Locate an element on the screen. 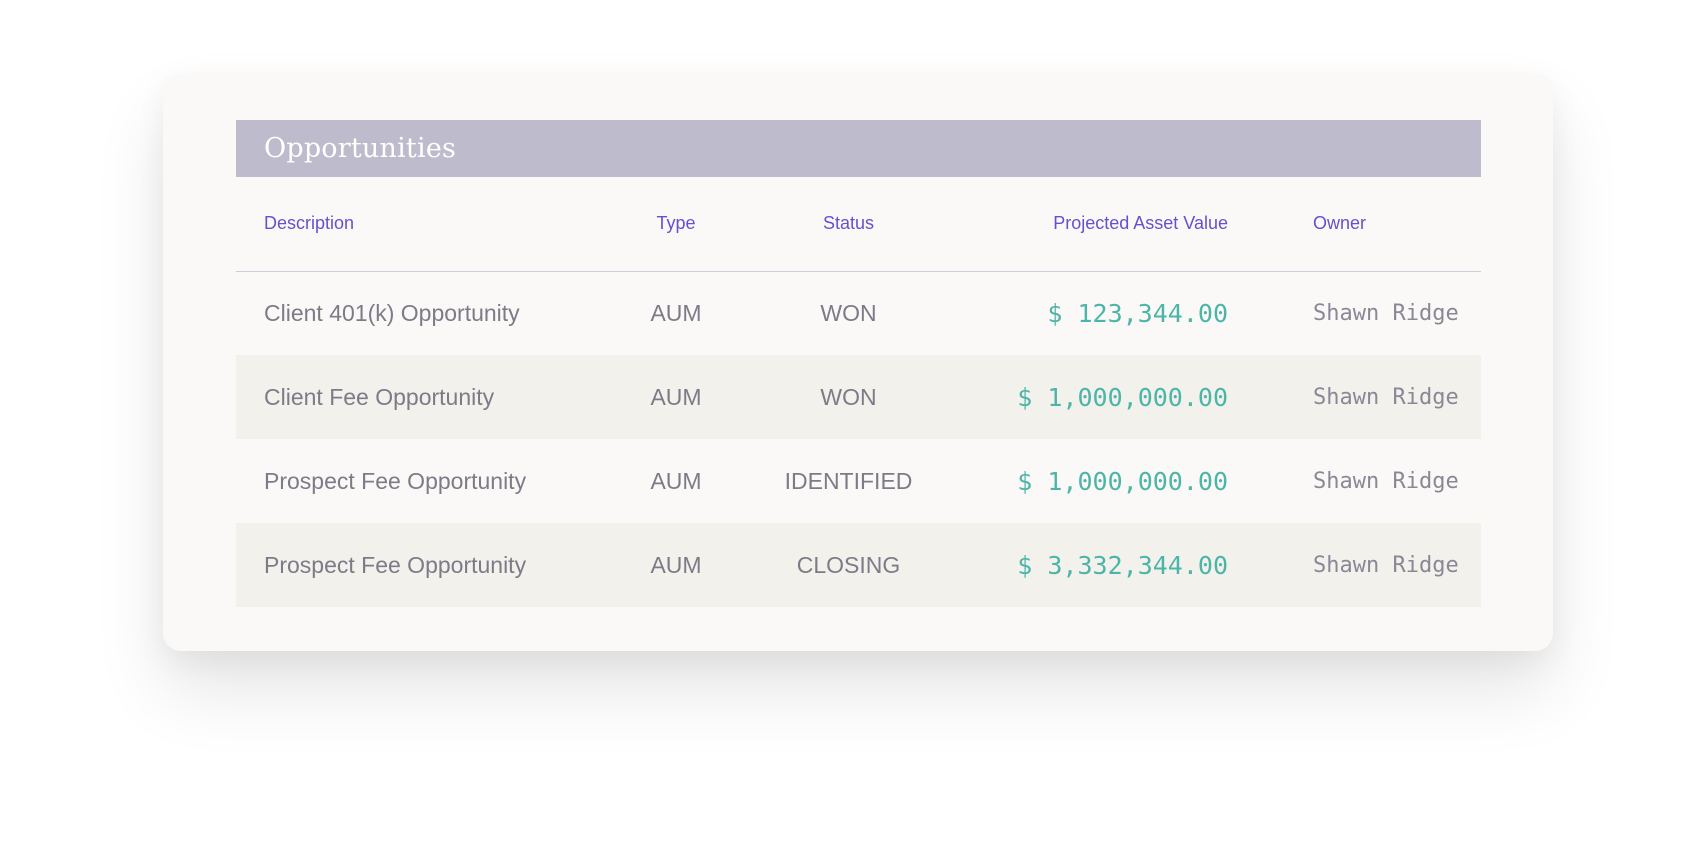 Image resolution: width=1681 pixels, height=861 pixels. cell-projected-asset-value: $ 123,344.00 is located at coordinates (1137, 313).